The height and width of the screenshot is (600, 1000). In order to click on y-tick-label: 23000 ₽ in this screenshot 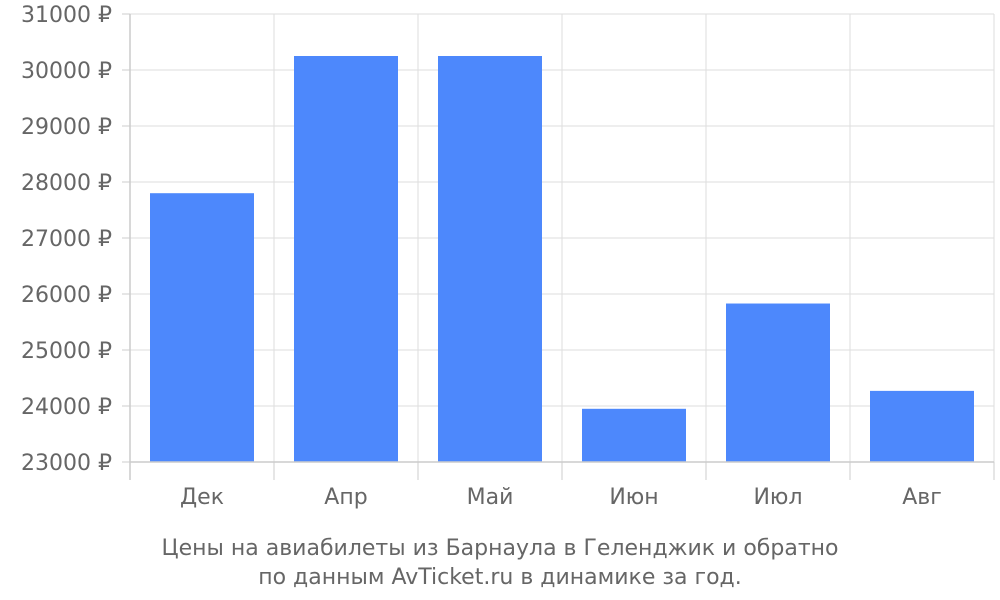, I will do `click(66, 463)`.